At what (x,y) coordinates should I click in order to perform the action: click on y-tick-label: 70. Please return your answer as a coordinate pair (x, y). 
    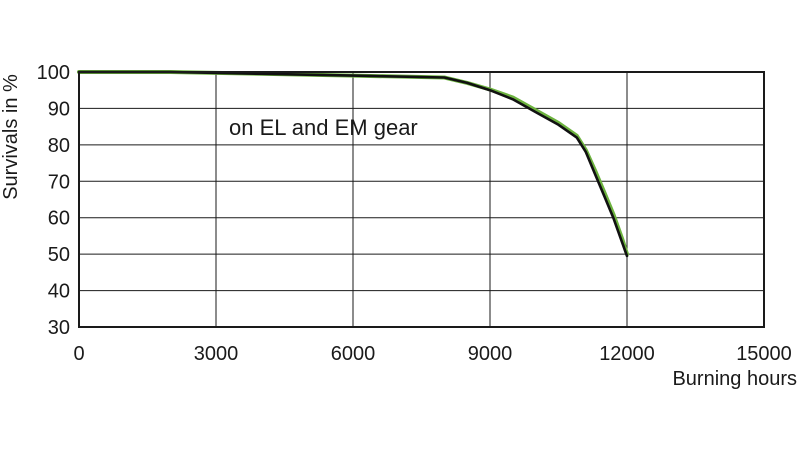
    Looking at the image, I should click on (59, 182).